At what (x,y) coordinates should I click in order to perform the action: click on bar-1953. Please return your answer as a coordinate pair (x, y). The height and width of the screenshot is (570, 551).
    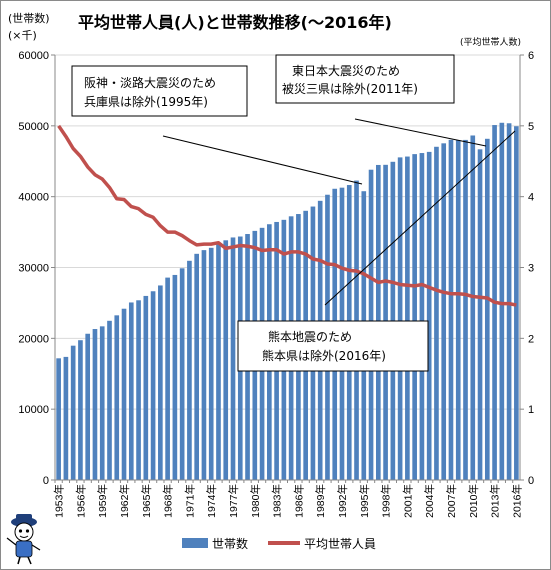
    Looking at the image, I should click on (58, 419).